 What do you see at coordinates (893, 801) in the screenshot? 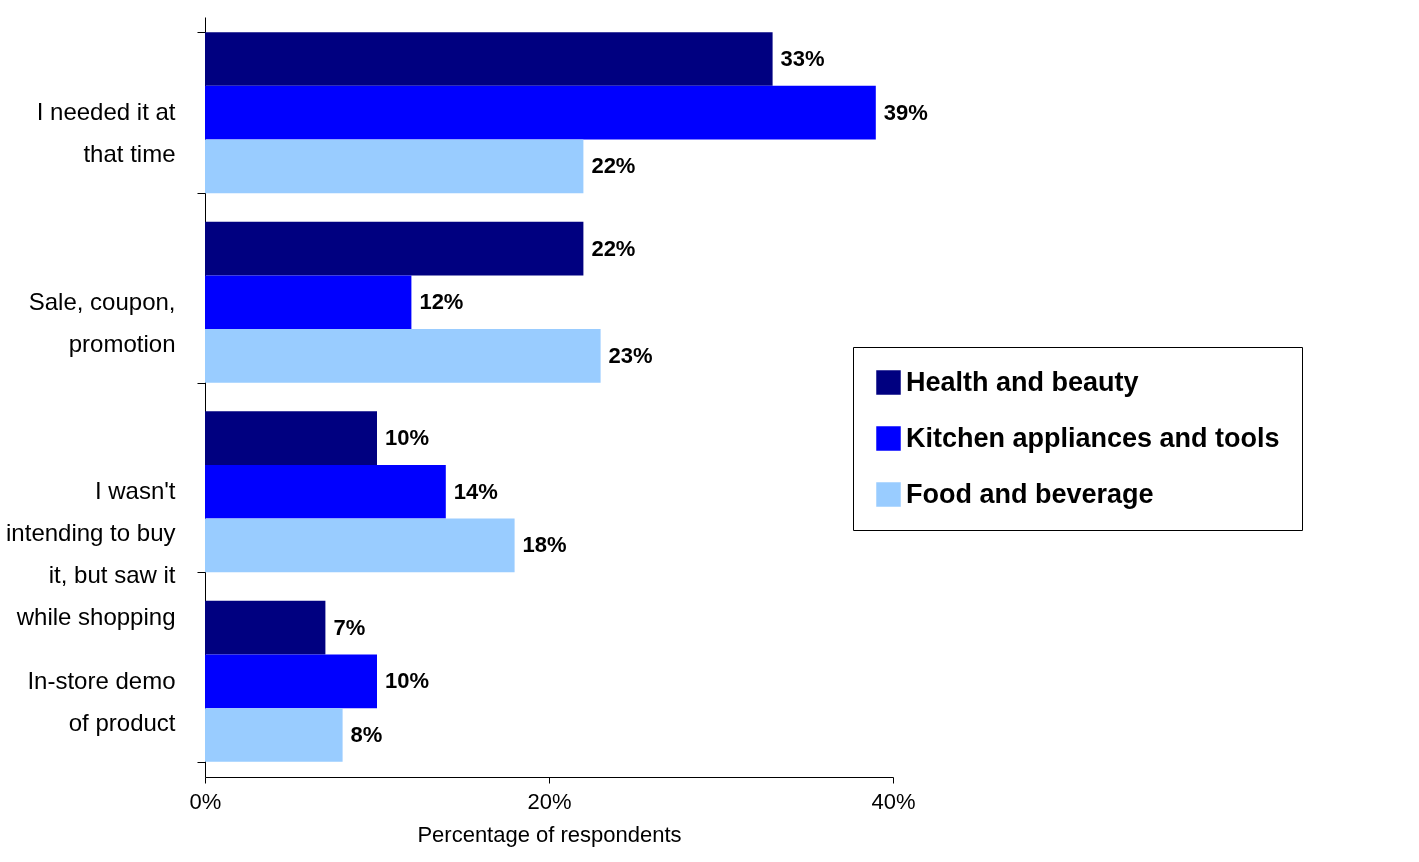
I see `x-tick-label: 40%` at bounding box center [893, 801].